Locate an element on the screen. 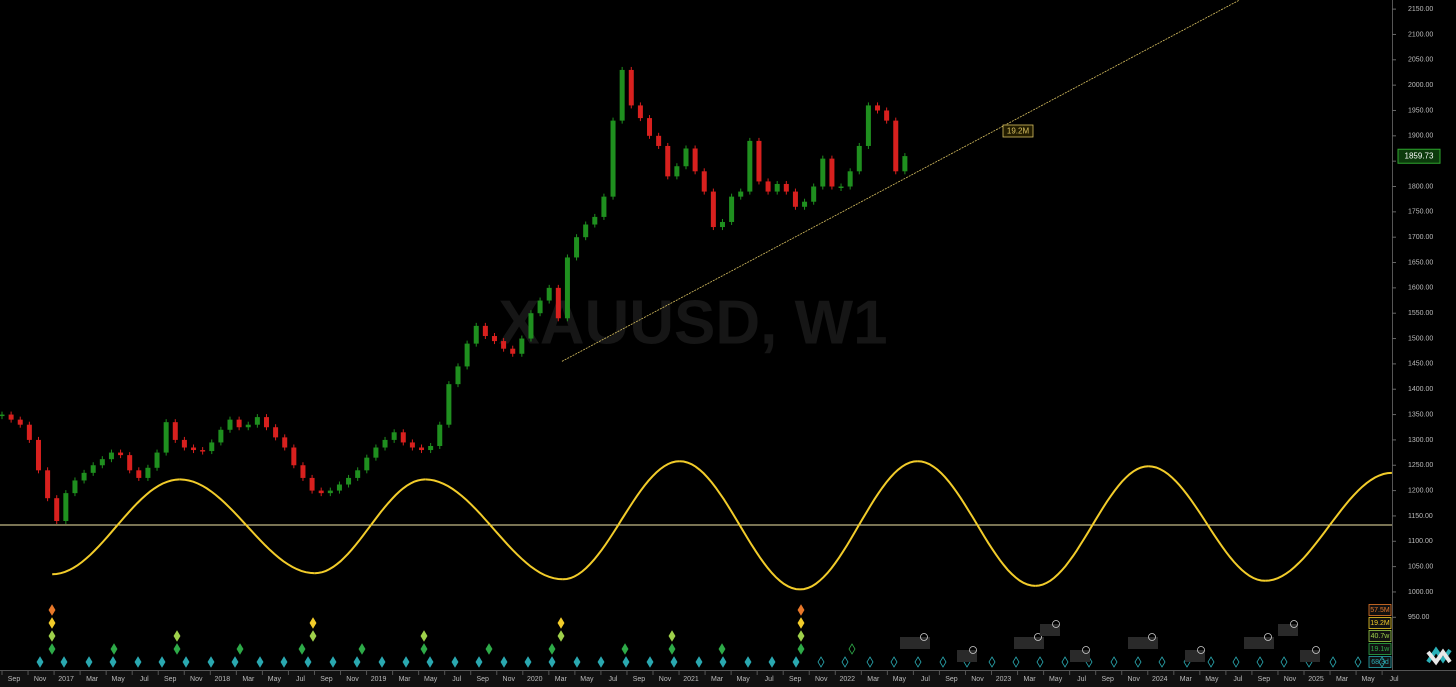  y-tick-label: 1400.00 is located at coordinates (1420, 389).